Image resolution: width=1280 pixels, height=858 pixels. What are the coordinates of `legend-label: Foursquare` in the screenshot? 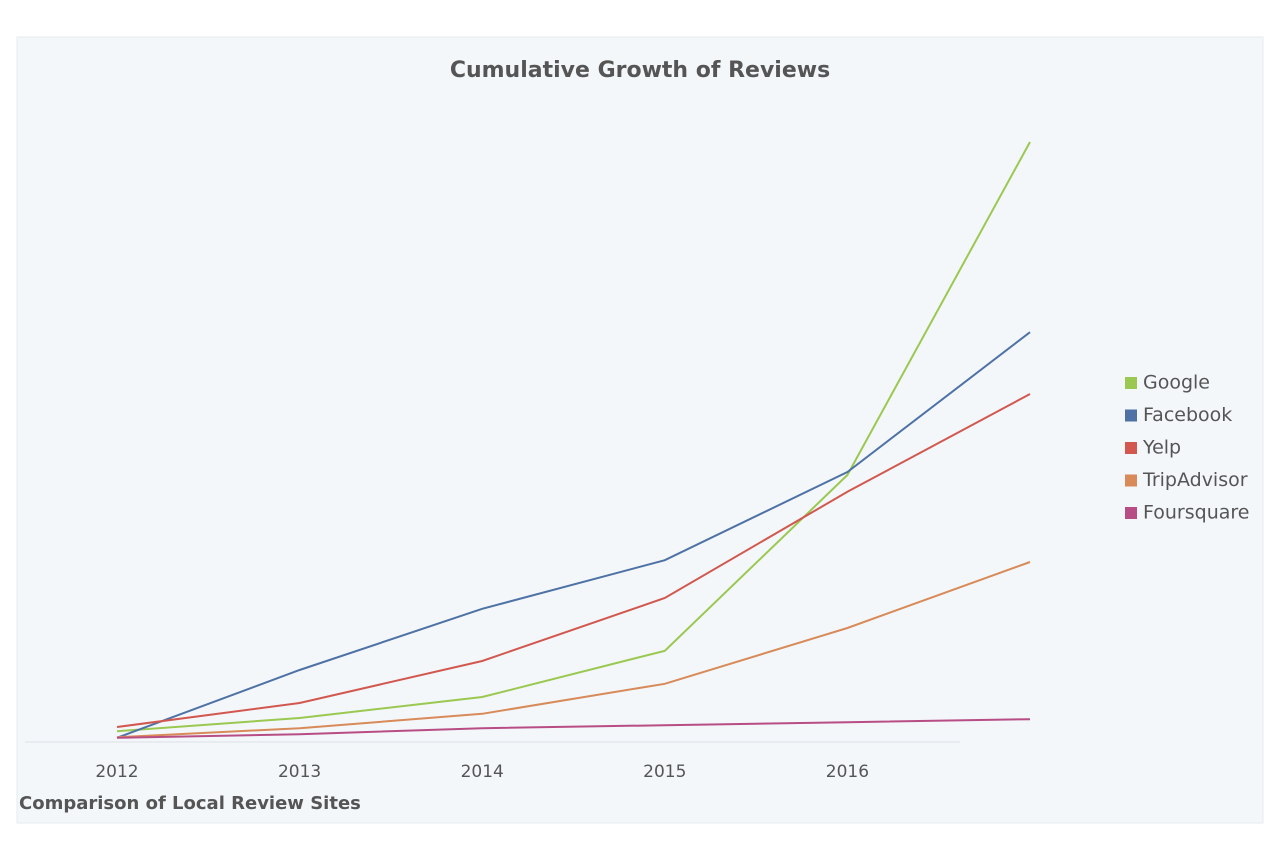 It's located at (1196, 513).